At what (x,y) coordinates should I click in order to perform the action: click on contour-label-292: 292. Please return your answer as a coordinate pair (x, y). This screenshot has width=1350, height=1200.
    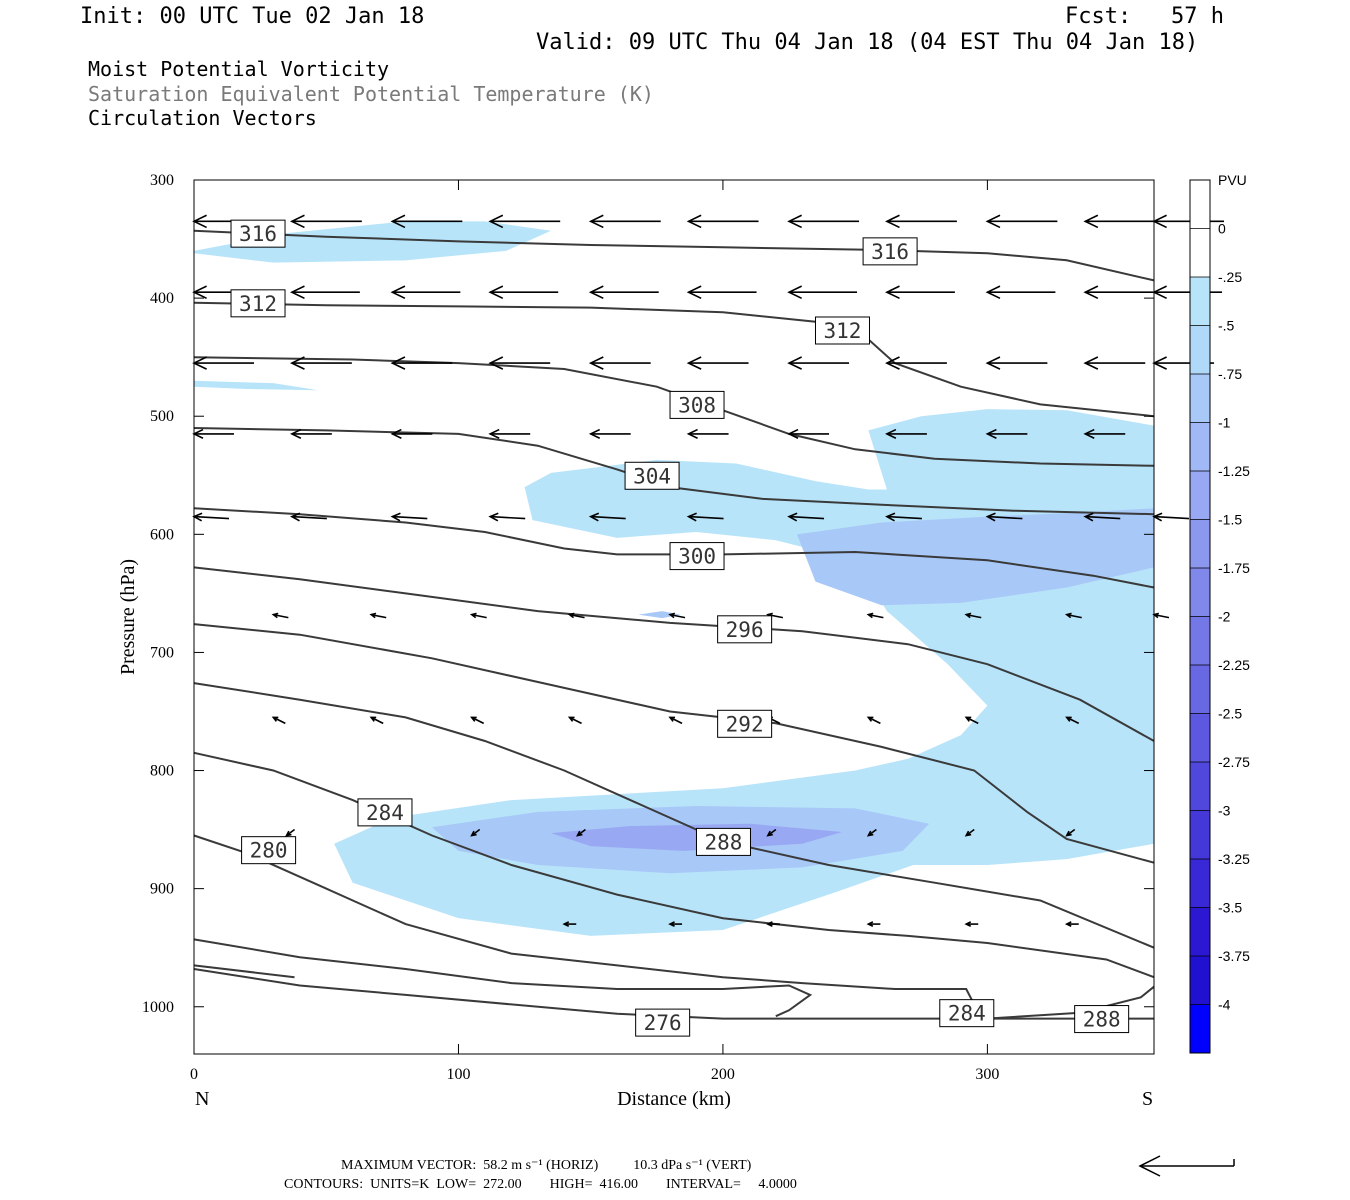
    Looking at the image, I should click on (745, 723).